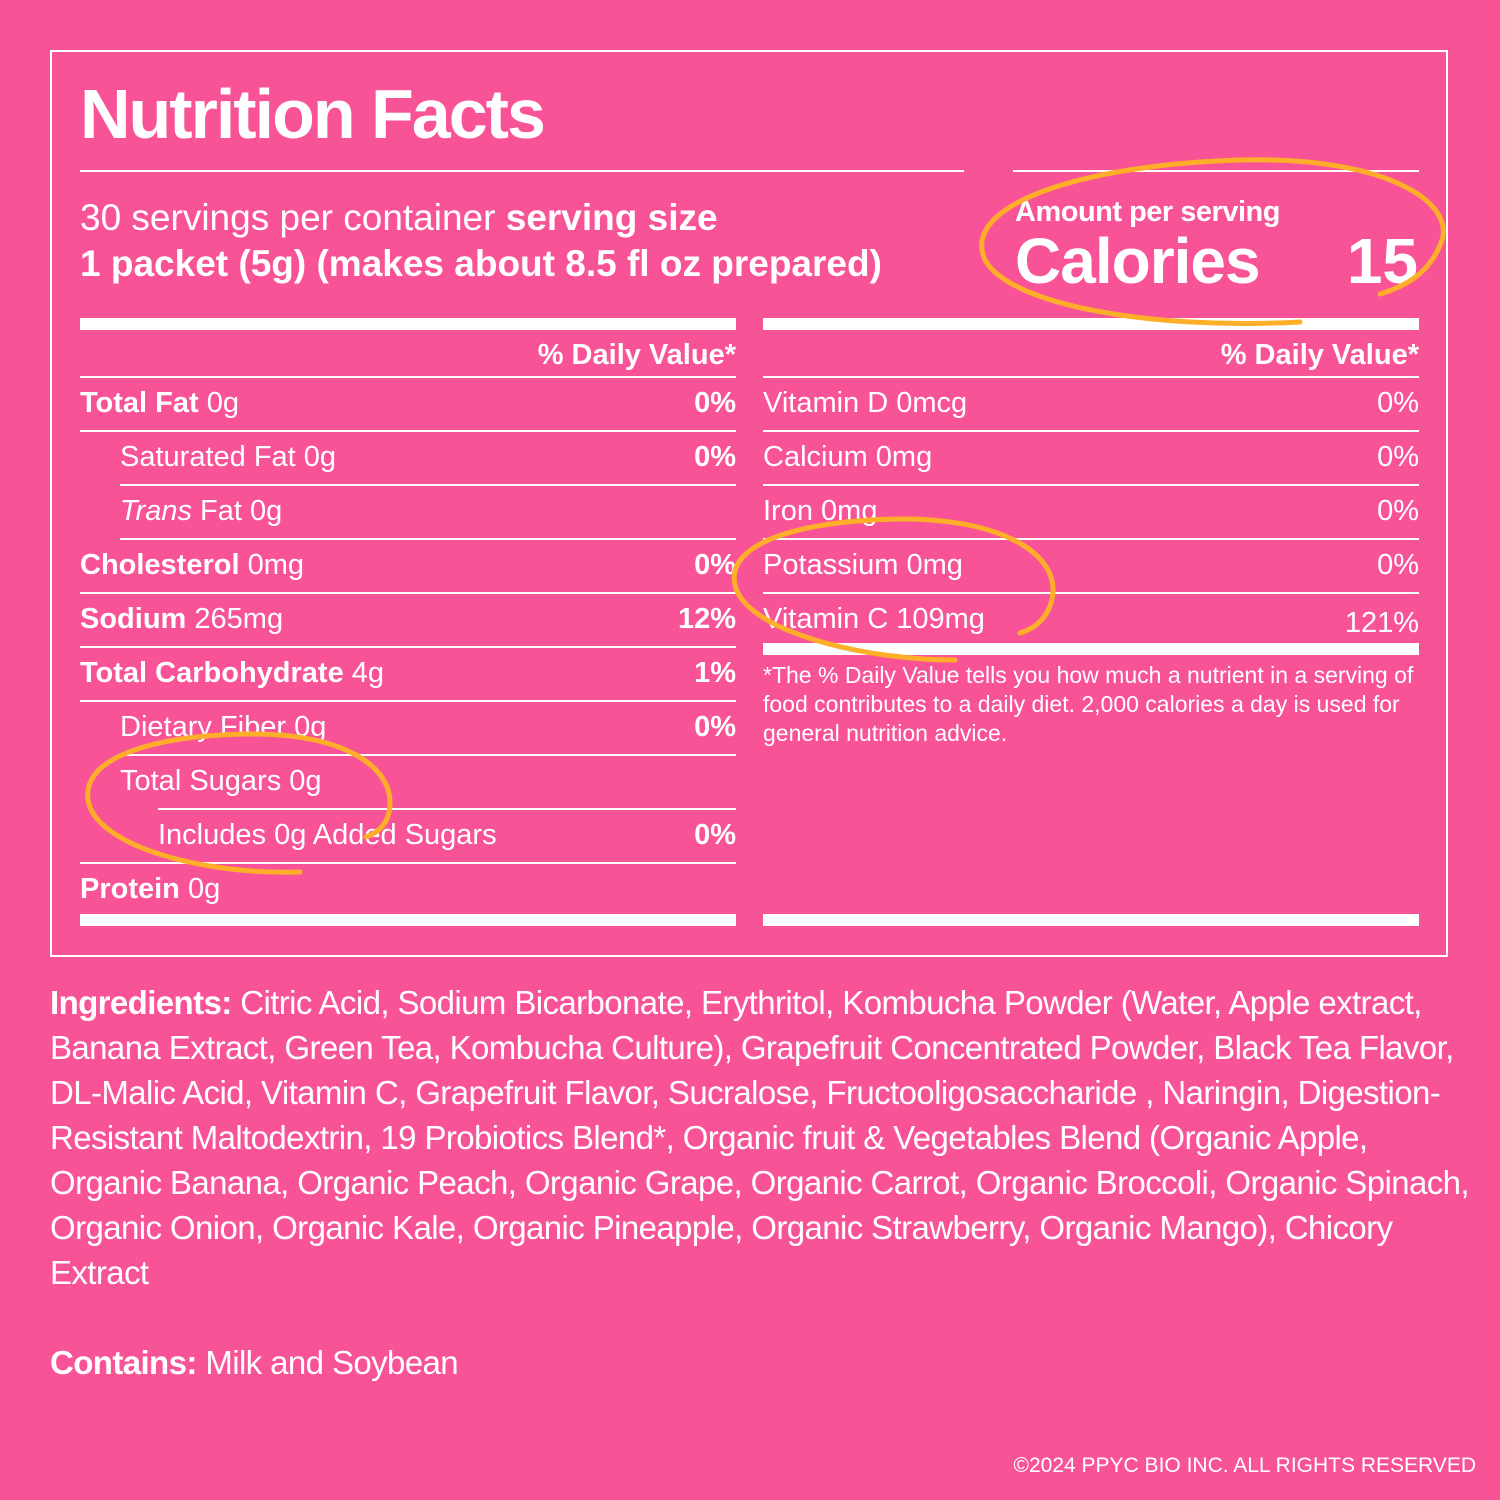 Image resolution: width=1500 pixels, height=1500 pixels. I want to click on calories-value: 15, so click(1382, 261).